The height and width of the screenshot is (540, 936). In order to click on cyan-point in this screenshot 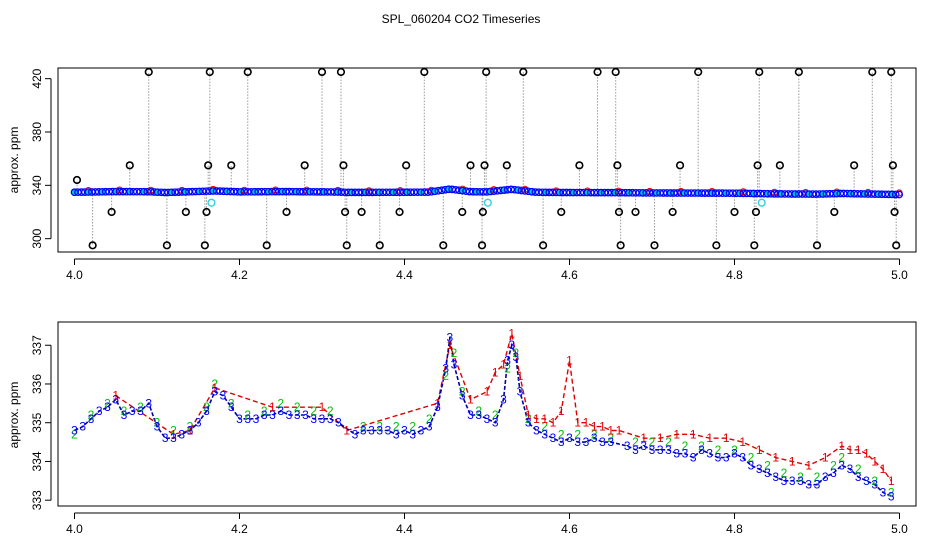, I will do `click(211, 202)`.